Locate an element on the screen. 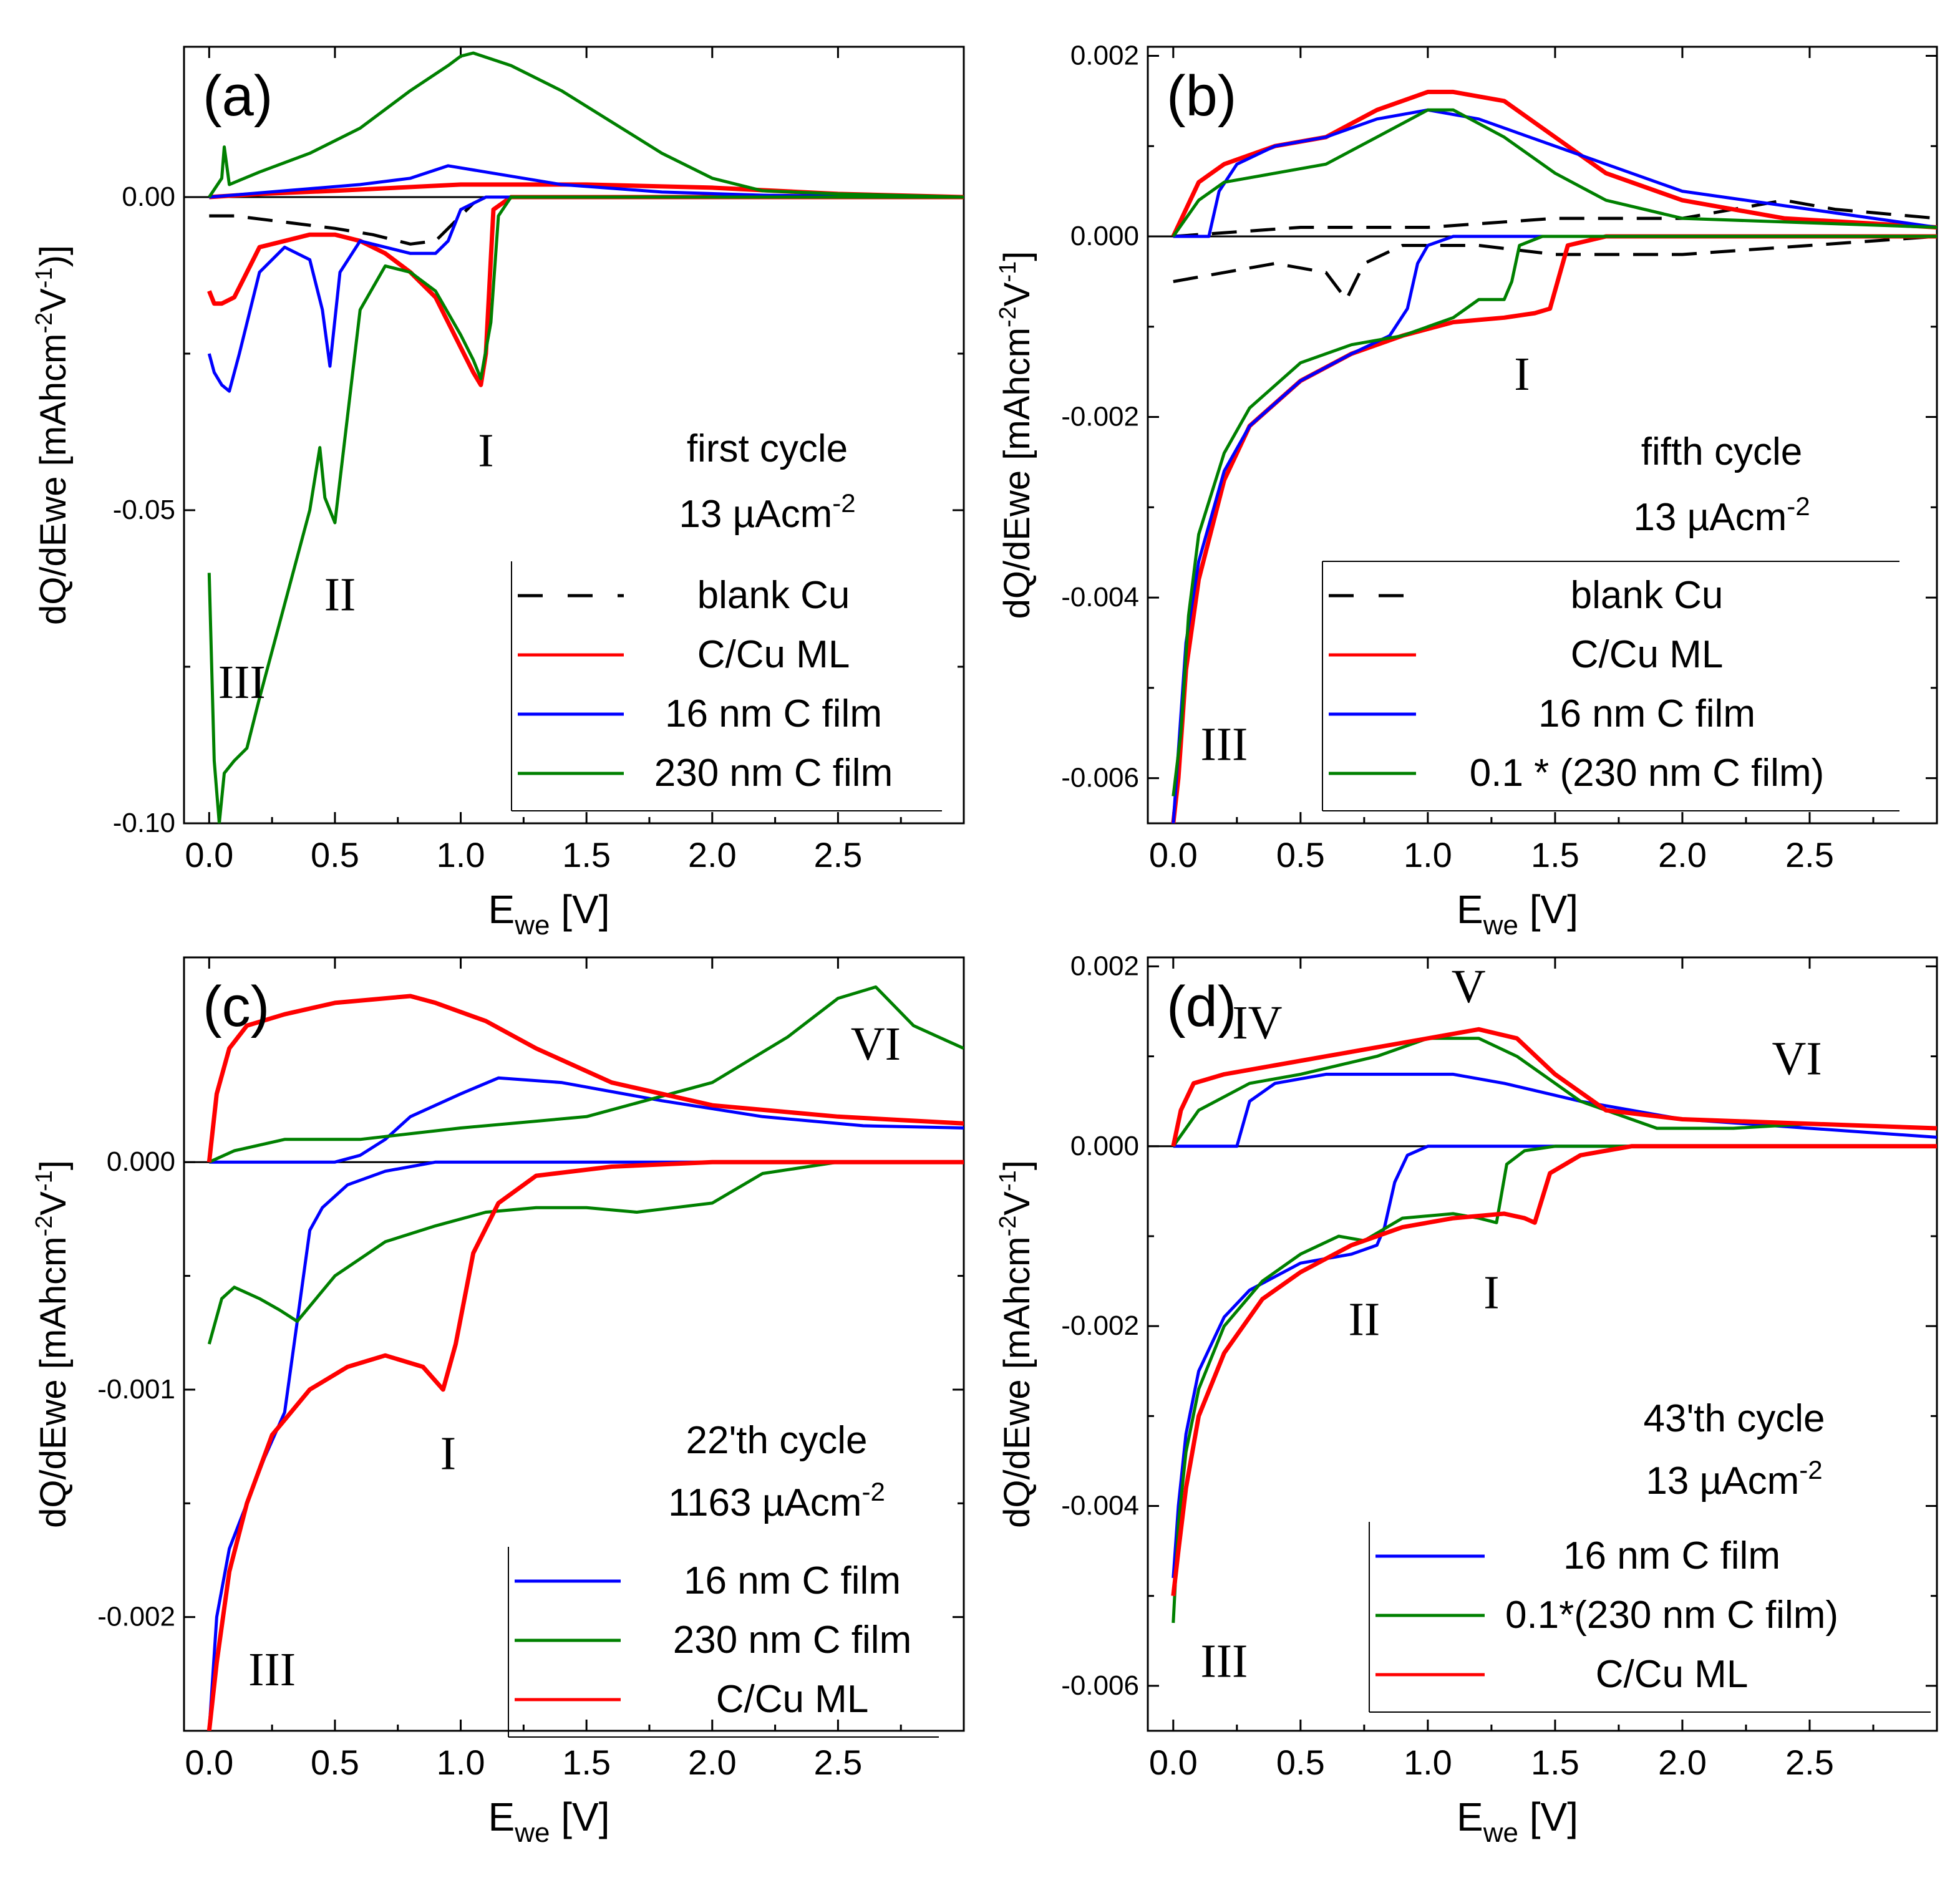 The image size is (1960, 1878). y-axis-label: dQ/dEwe [mAhcm-2V-1)] is located at coordinates (53, 435).